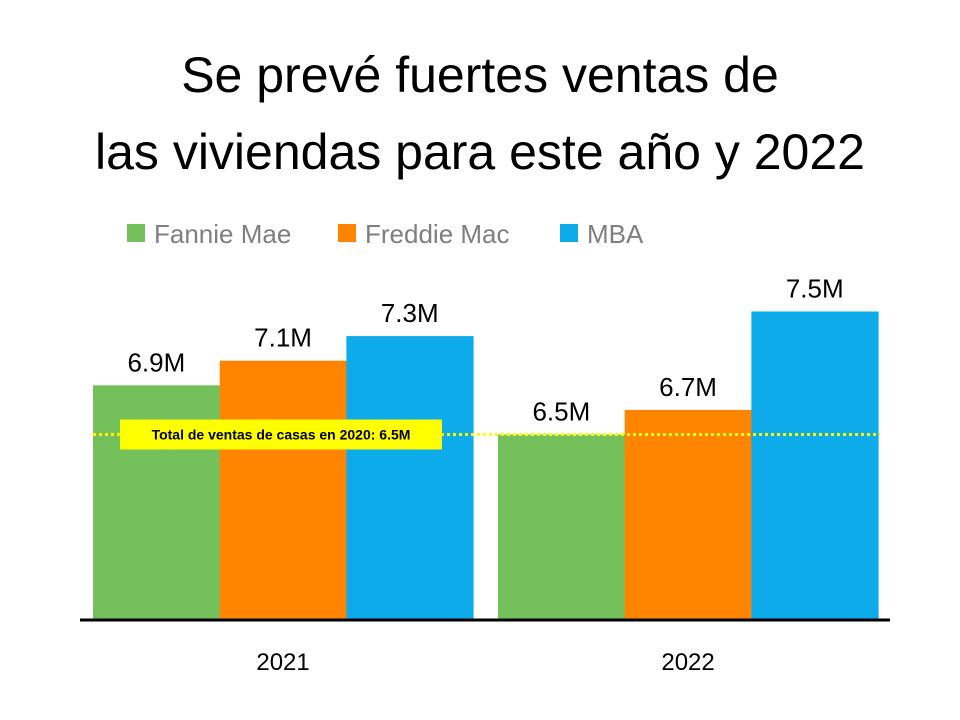  What do you see at coordinates (561, 412) in the screenshot?
I see `data-label-2022-0: 6.5M` at bounding box center [561, 412].